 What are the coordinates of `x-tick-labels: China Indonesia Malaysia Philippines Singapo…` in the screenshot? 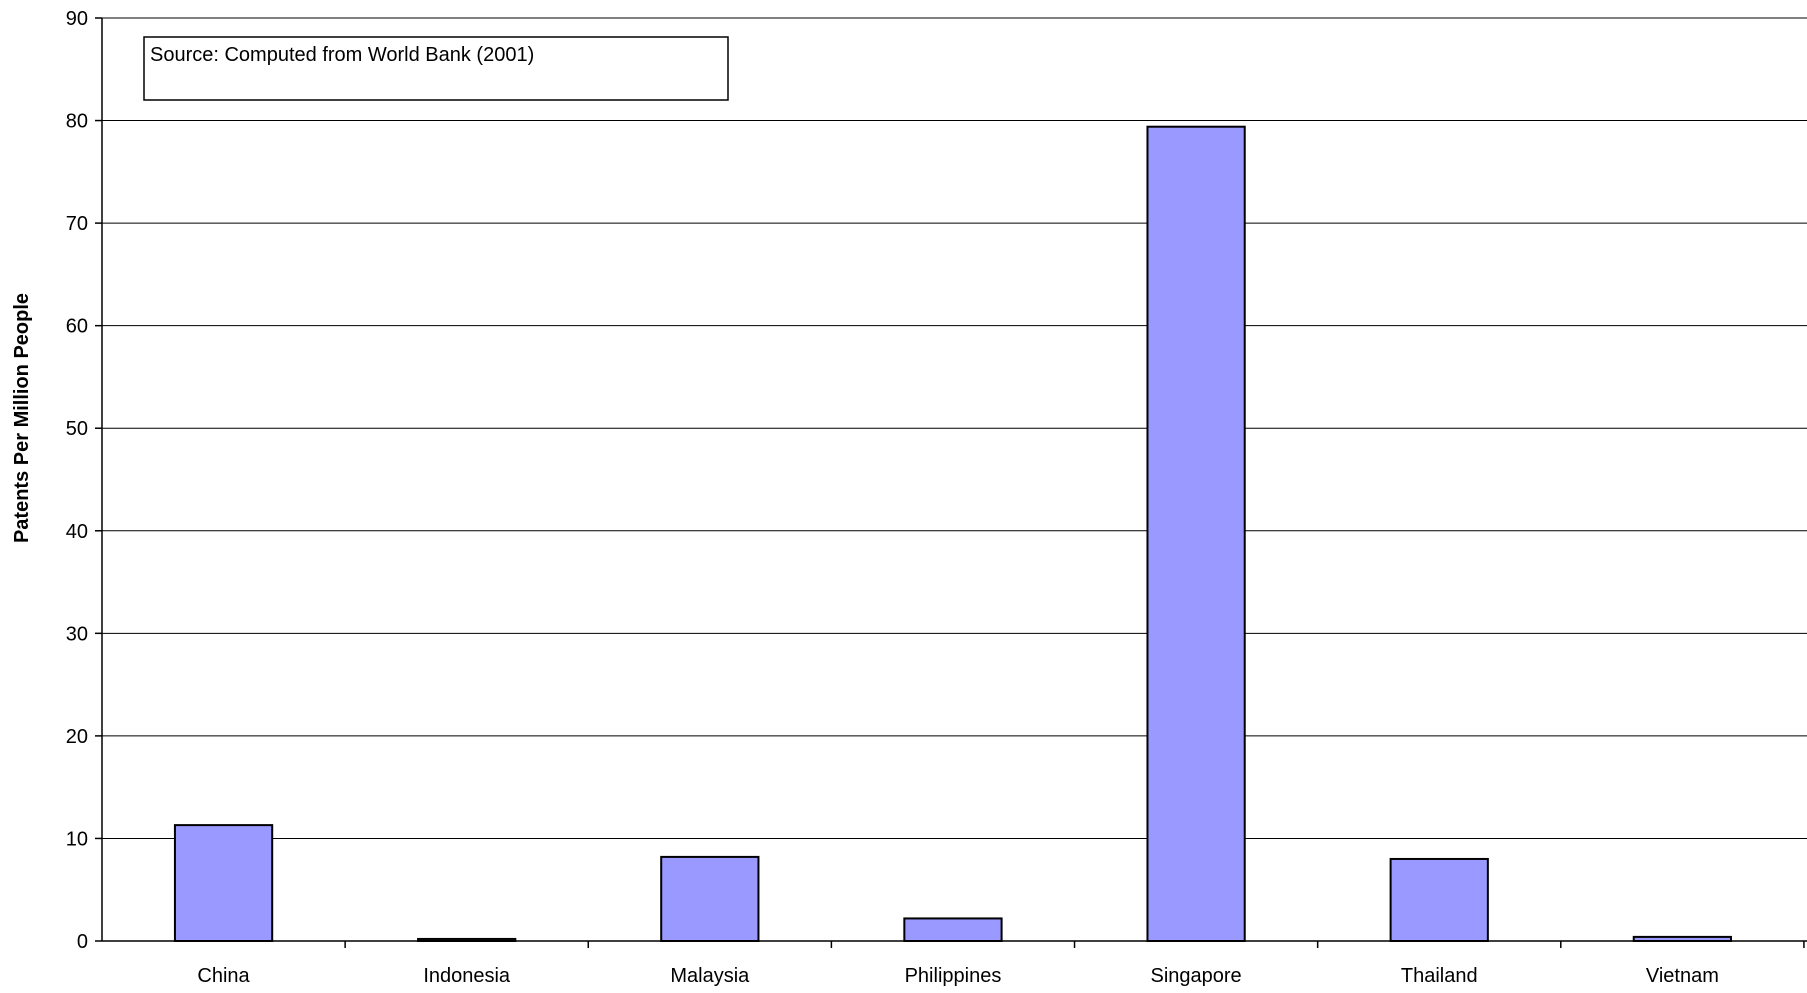 It's located at (1001, 964).